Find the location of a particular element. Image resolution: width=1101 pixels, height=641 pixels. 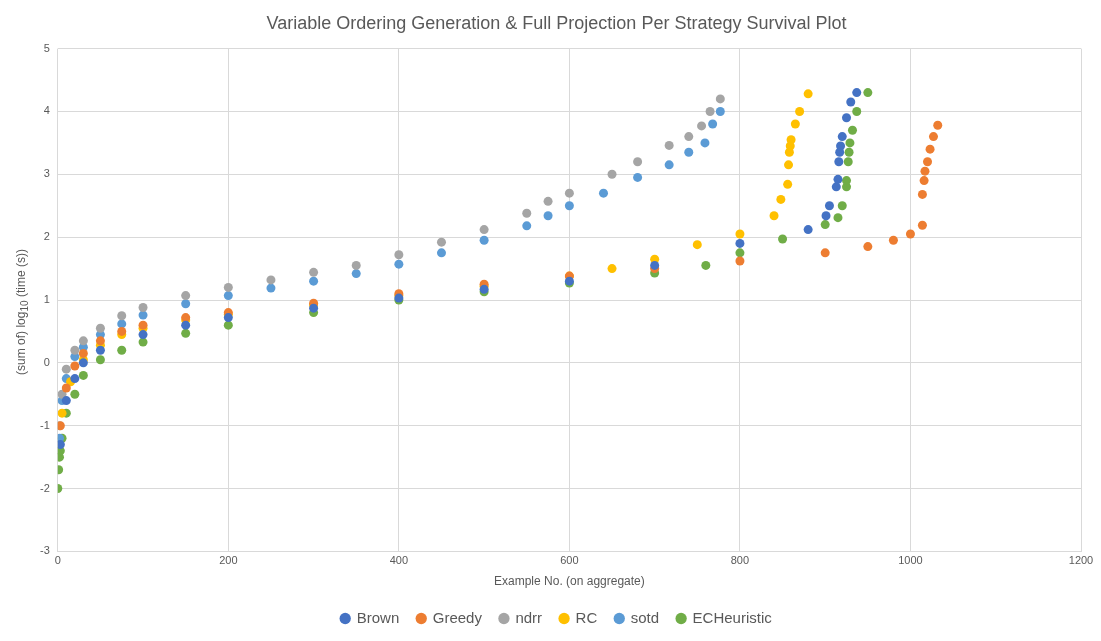

chart-title: Variable Ordering Generation & Full Projection Per Strategy Survival Plot is located at coordinates (556, 22).